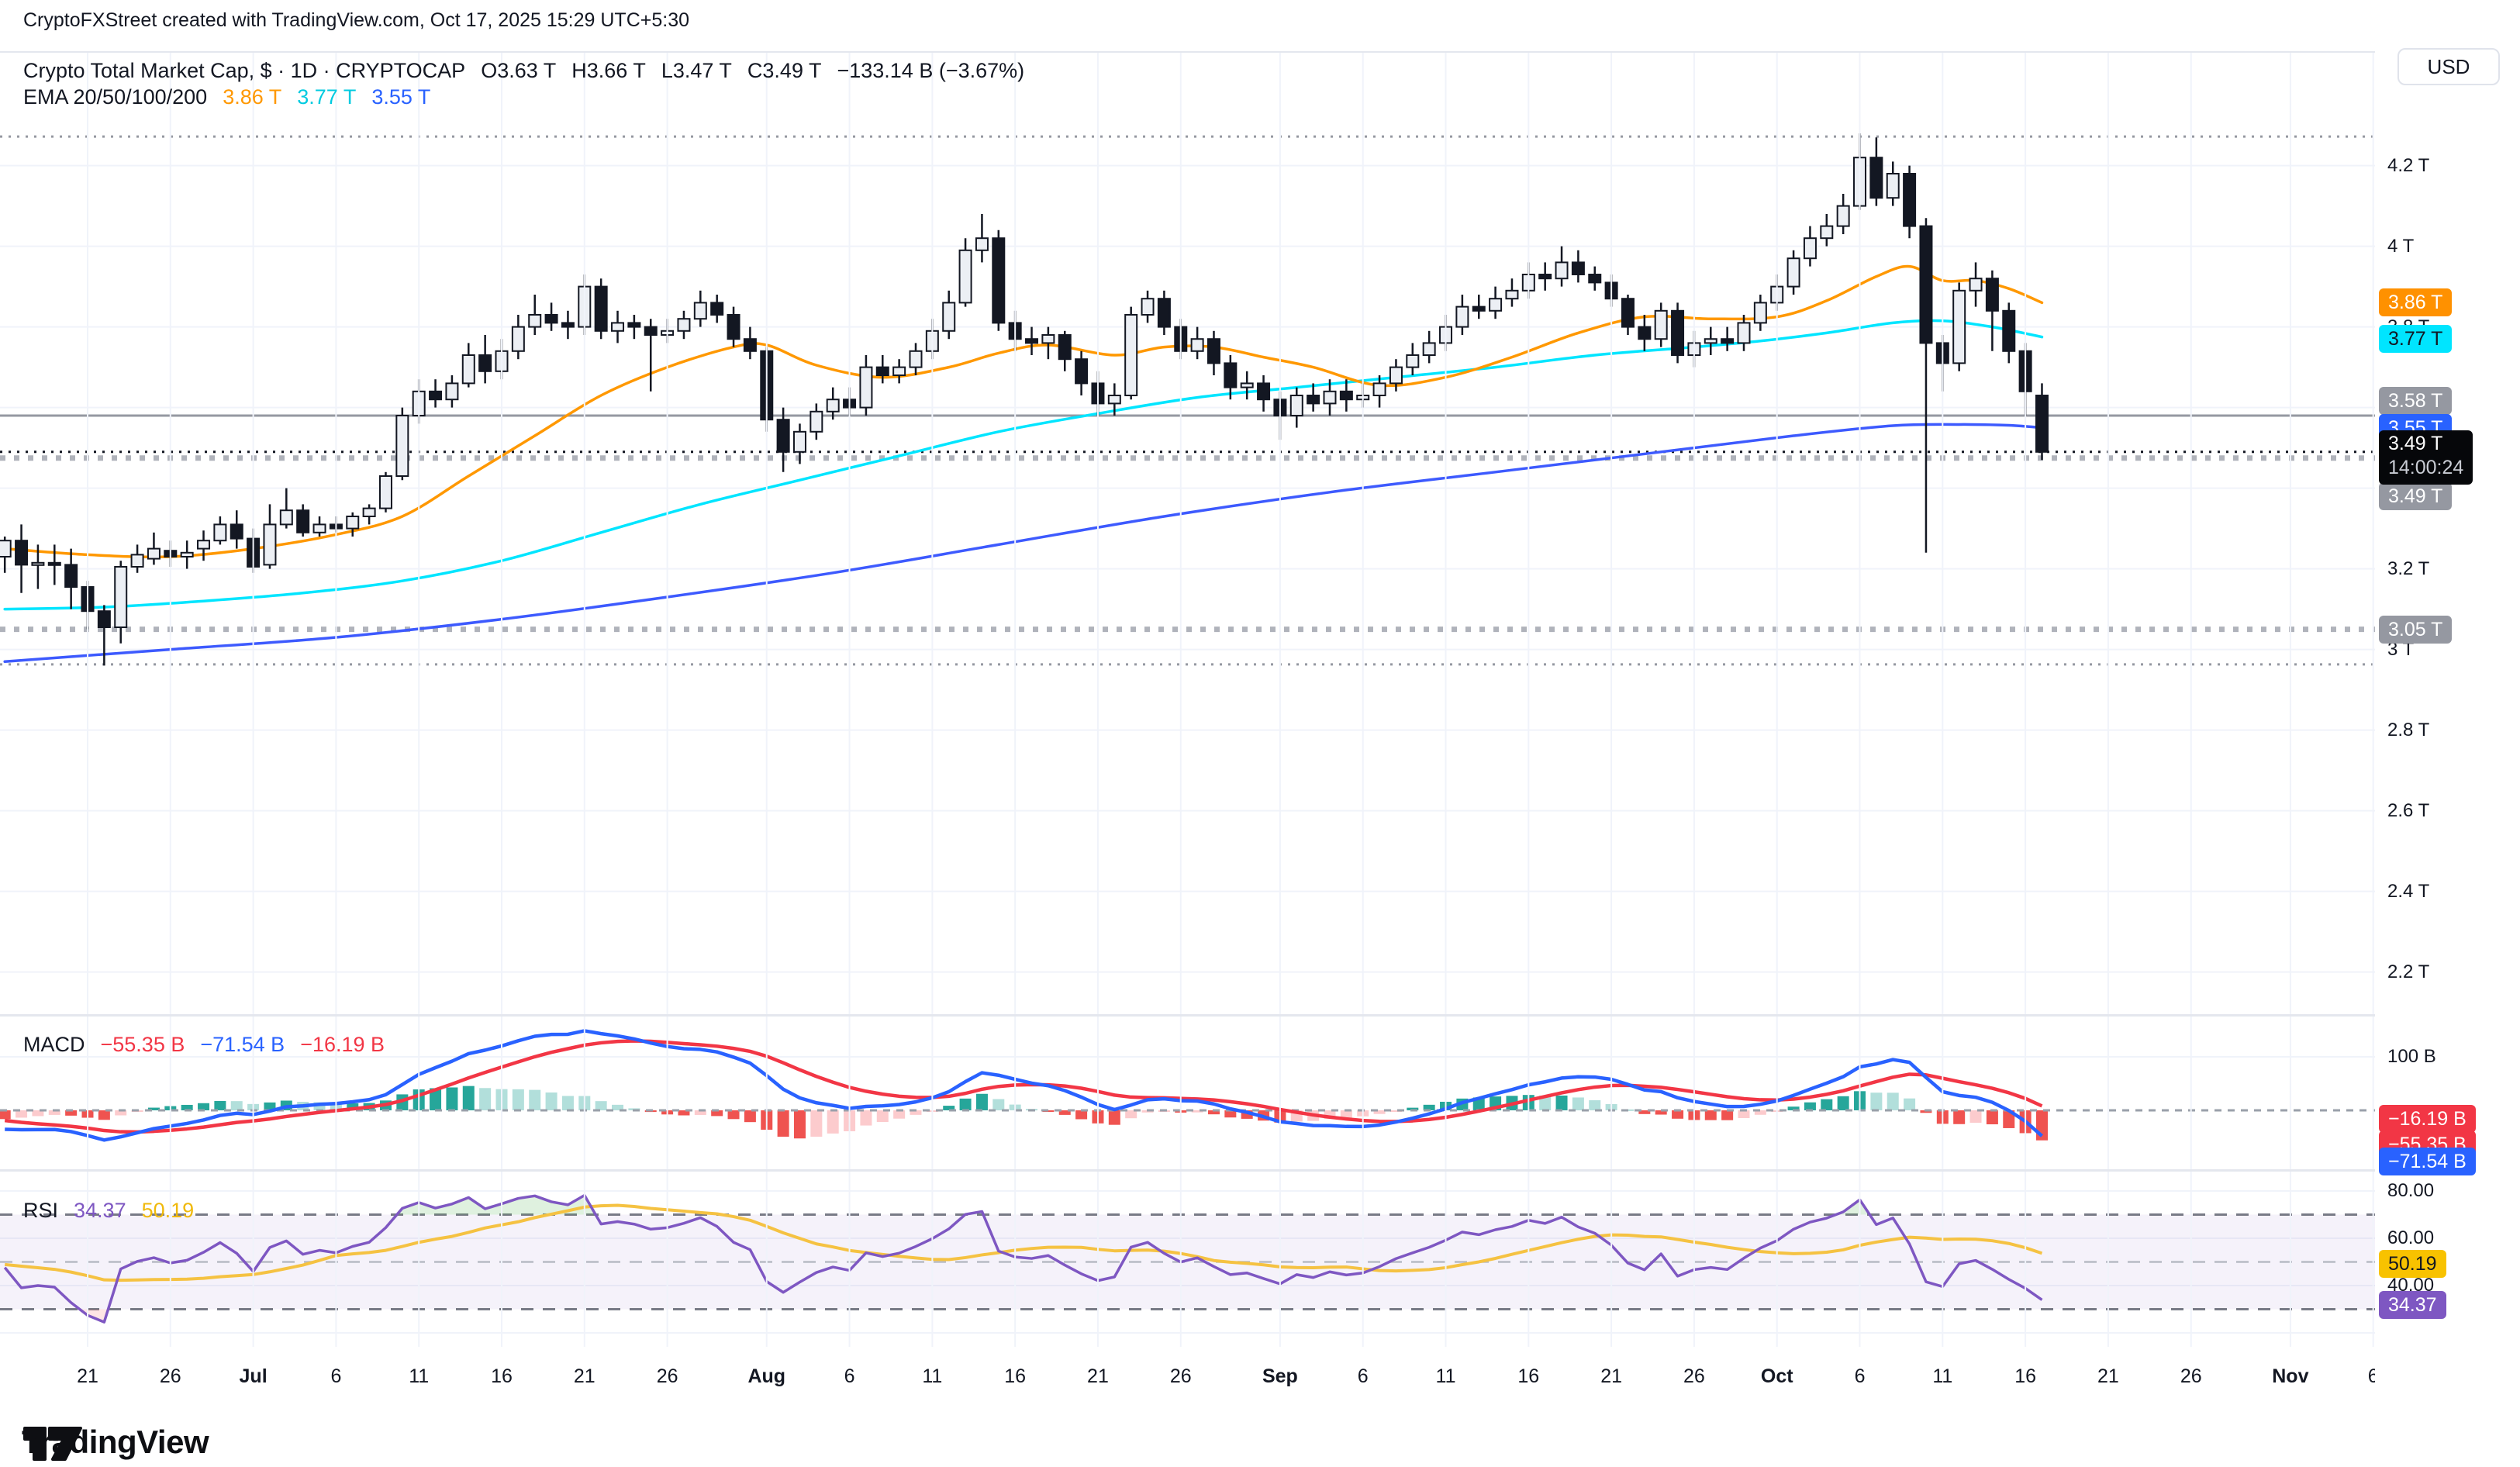 The height and width of the screenshot is (1467, 2520). I want to click on rsi-ma-axis-label: 50.19, so click(2412, 1263).